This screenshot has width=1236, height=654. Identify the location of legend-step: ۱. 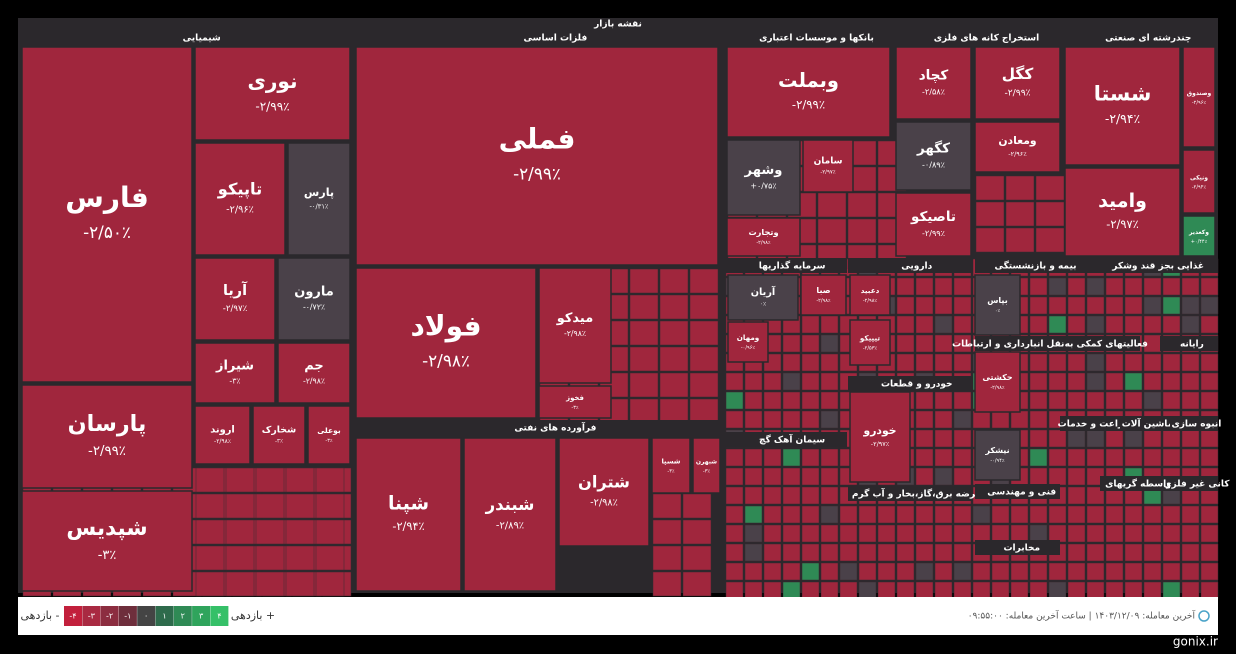
(164, 616).